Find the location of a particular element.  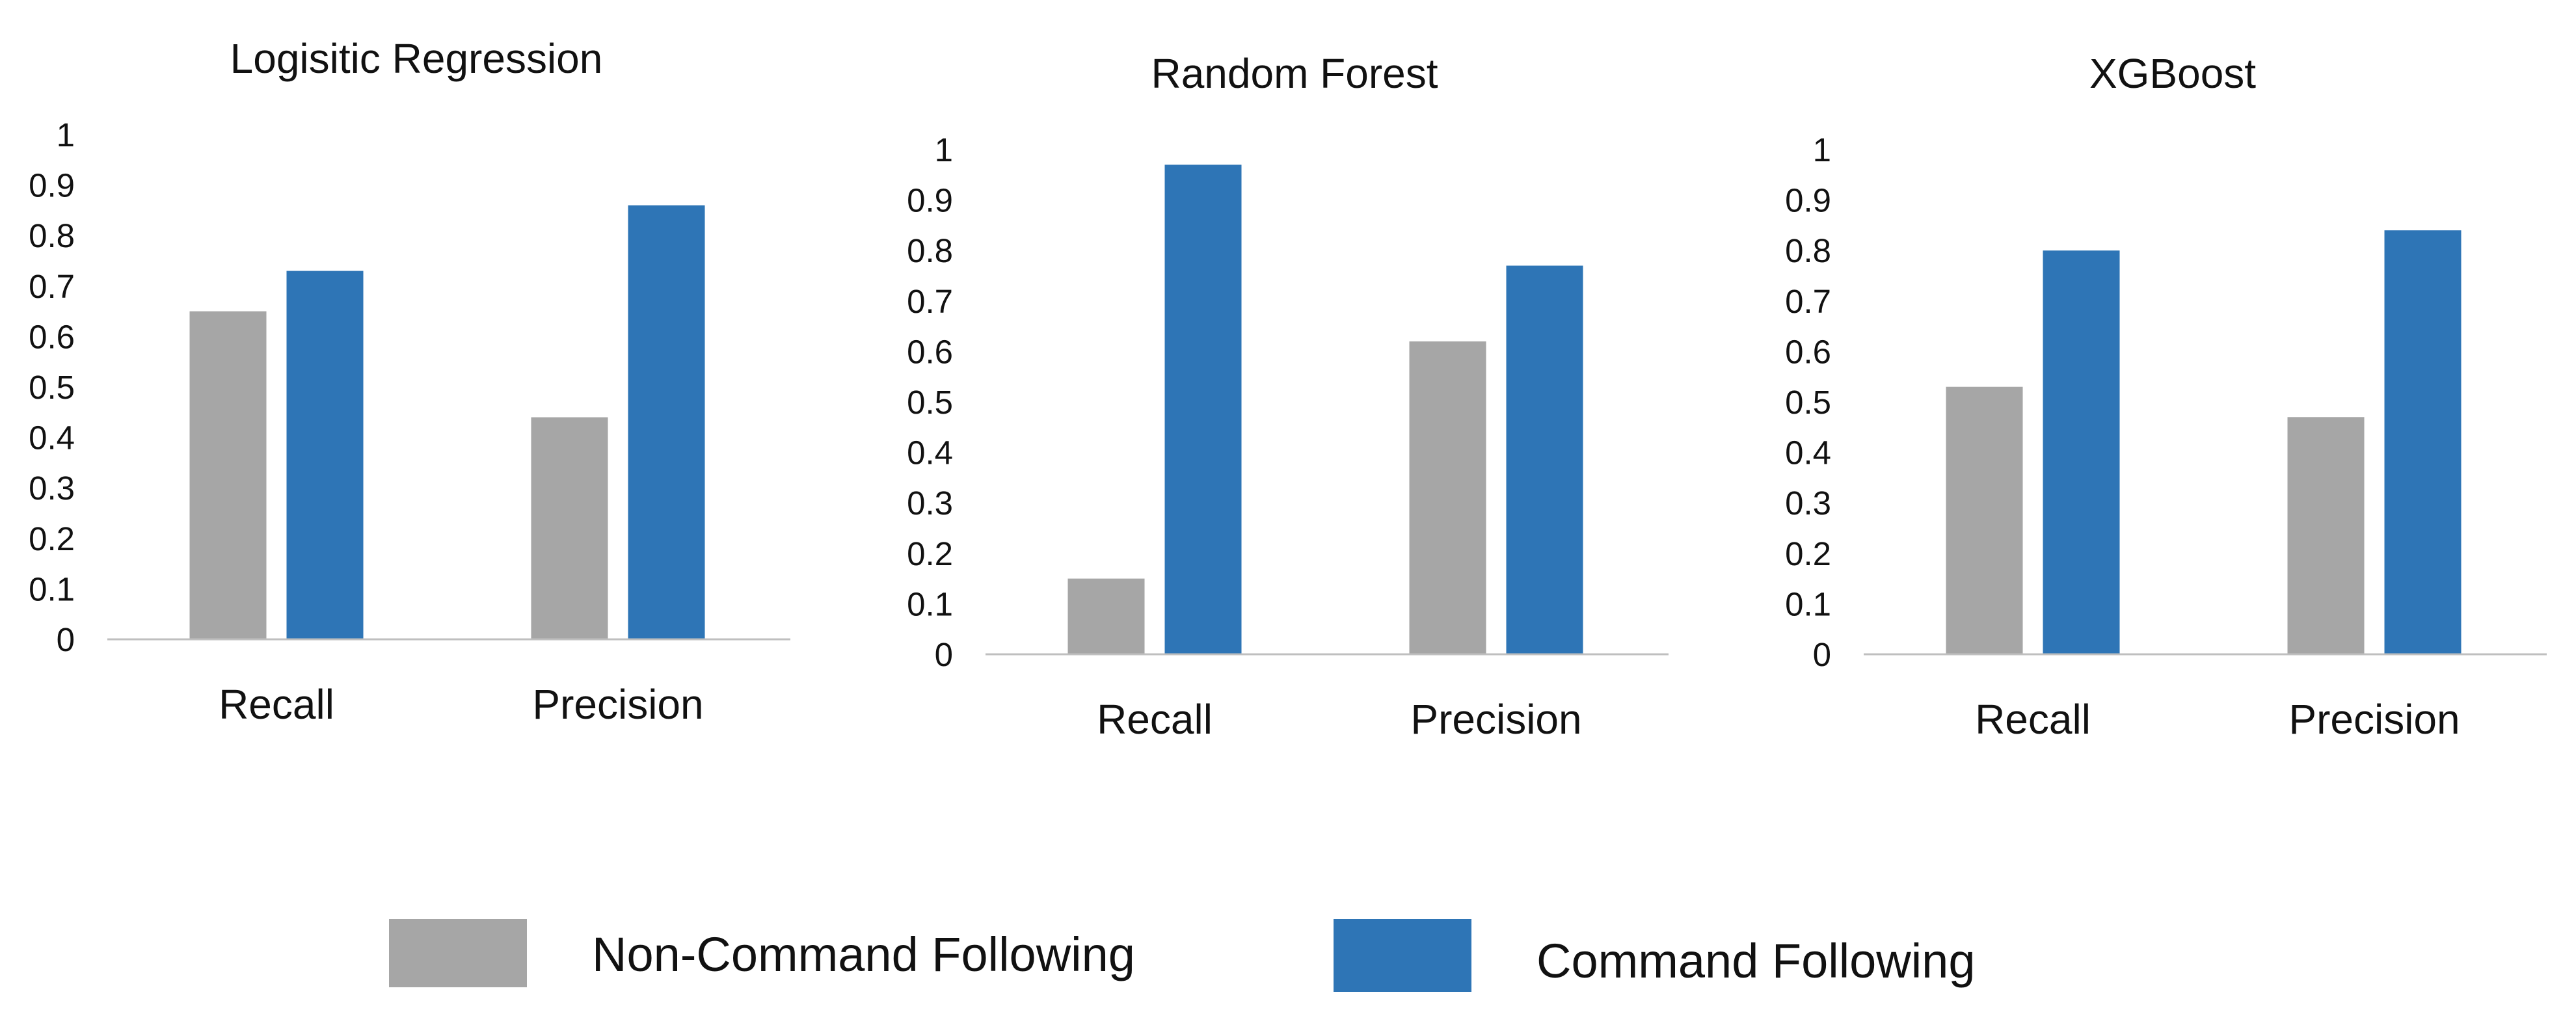

y-tick-label-xgboost-5: 0.5 is located at coordinates (1808, 402).